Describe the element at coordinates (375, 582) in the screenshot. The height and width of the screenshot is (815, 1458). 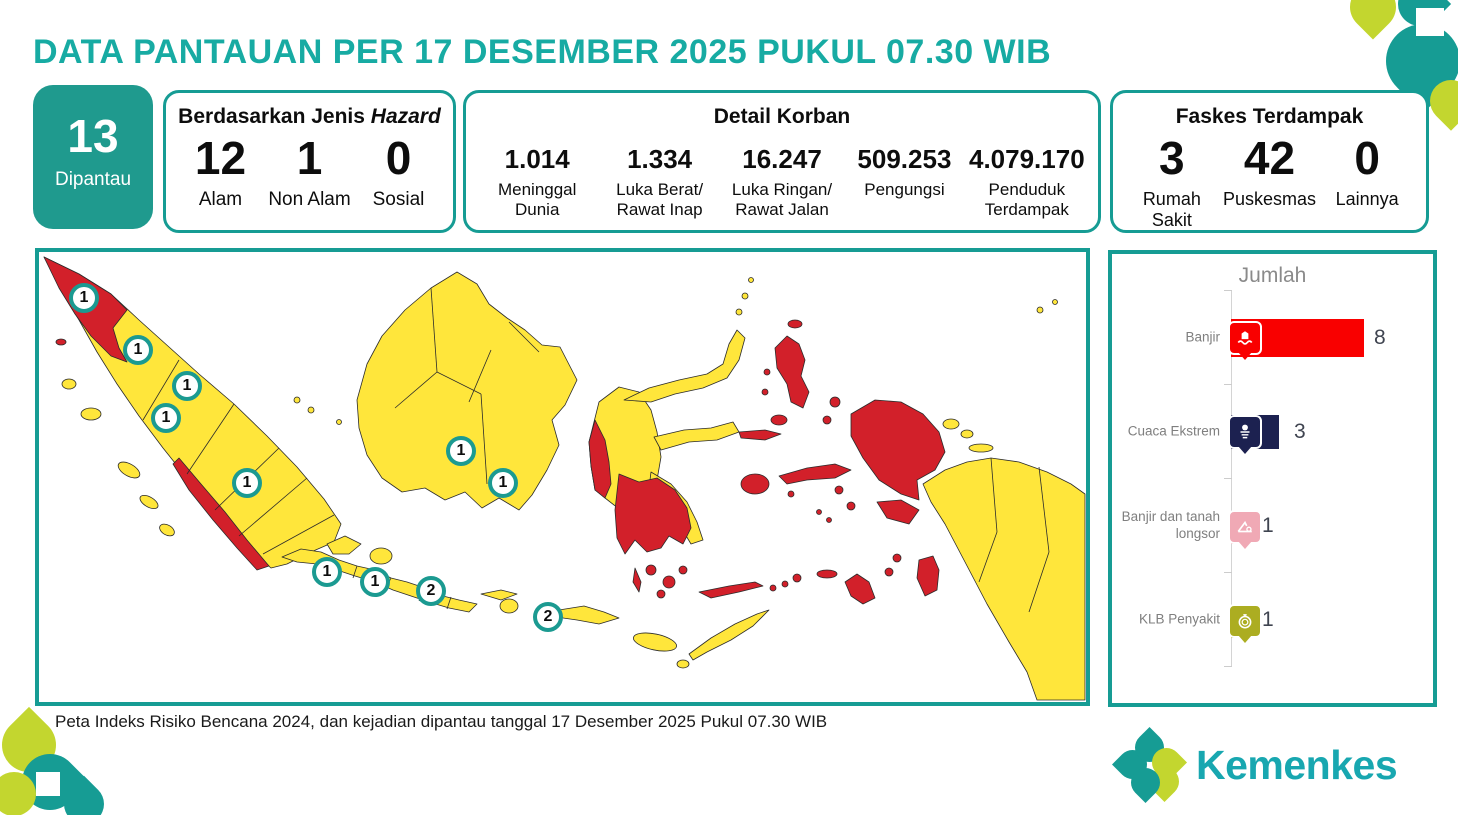
I see `map-marker-jateng: 1` at that location.